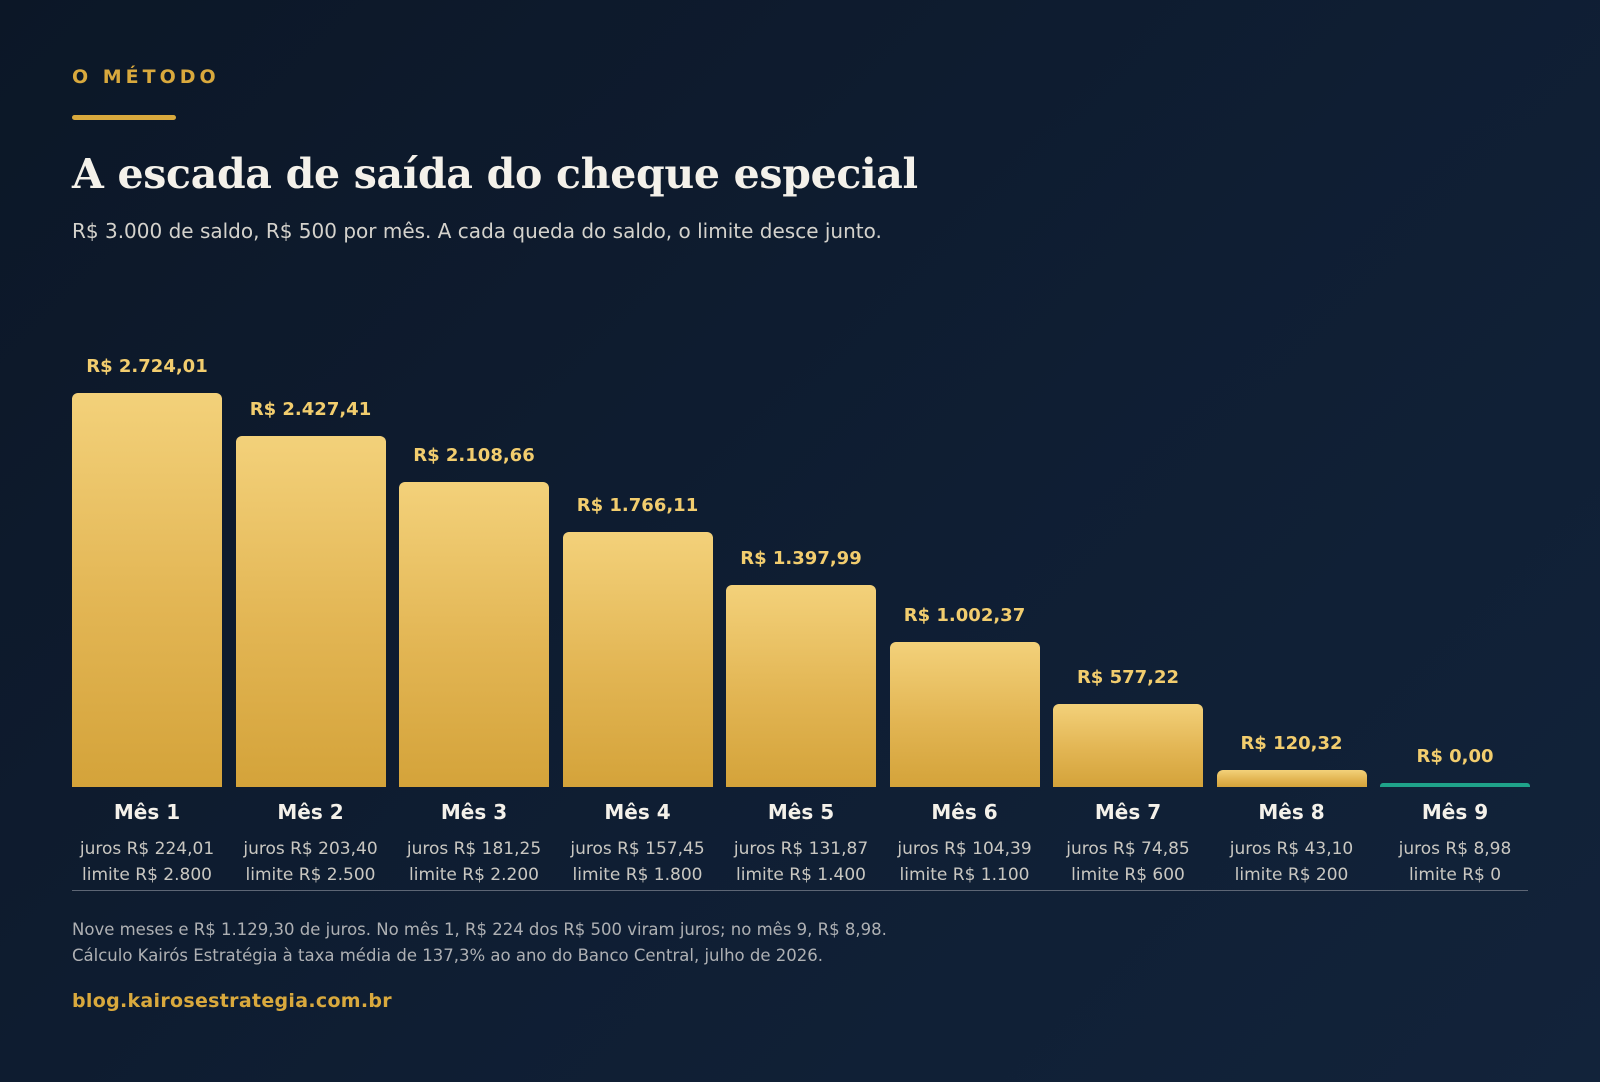  I want to click on category-label-2: Mês 2, so click(310, 812).